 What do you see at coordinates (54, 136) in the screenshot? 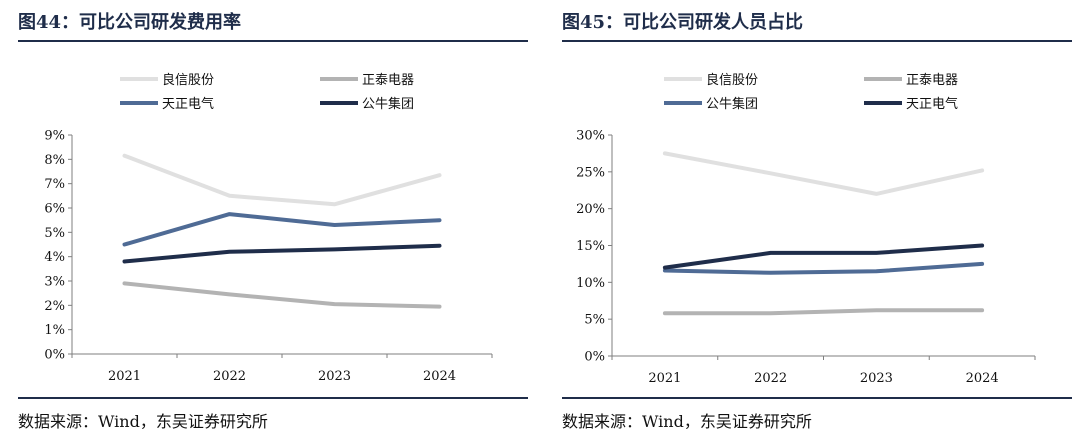
I see `y-tick-label: 9%` at bounding box center [54, 136].